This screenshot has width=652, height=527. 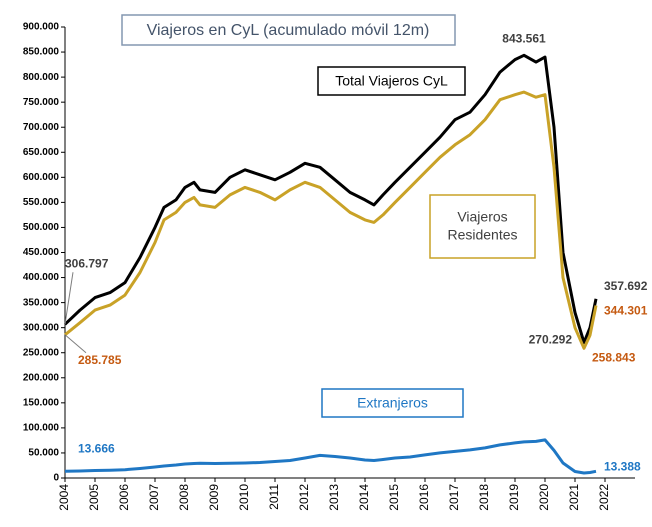 I want to click on y-tick-label: 450.000, so click(x=41, y=252).